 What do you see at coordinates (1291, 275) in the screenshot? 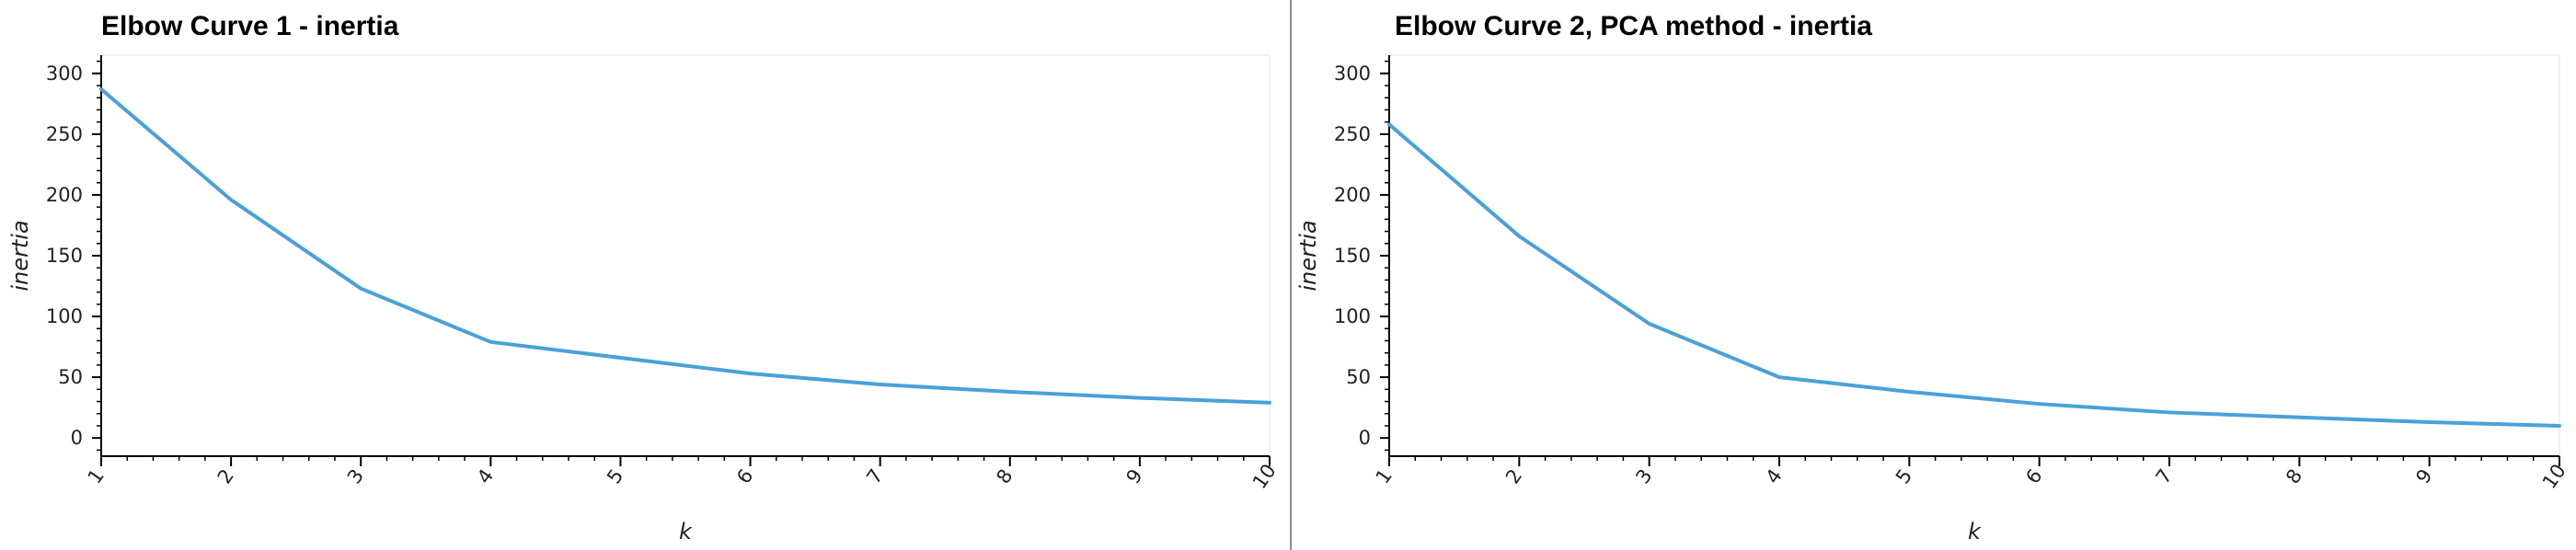
I see `panel-divider` at bounding box center [1291, 275].